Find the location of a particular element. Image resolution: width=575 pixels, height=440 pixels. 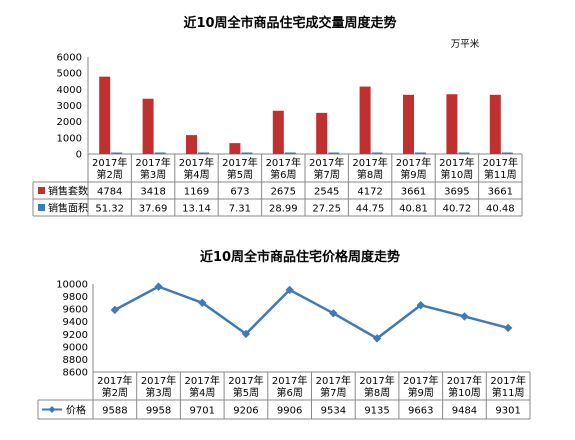

chart2-category-label: 第4周 is located at coordinates (202, 392).